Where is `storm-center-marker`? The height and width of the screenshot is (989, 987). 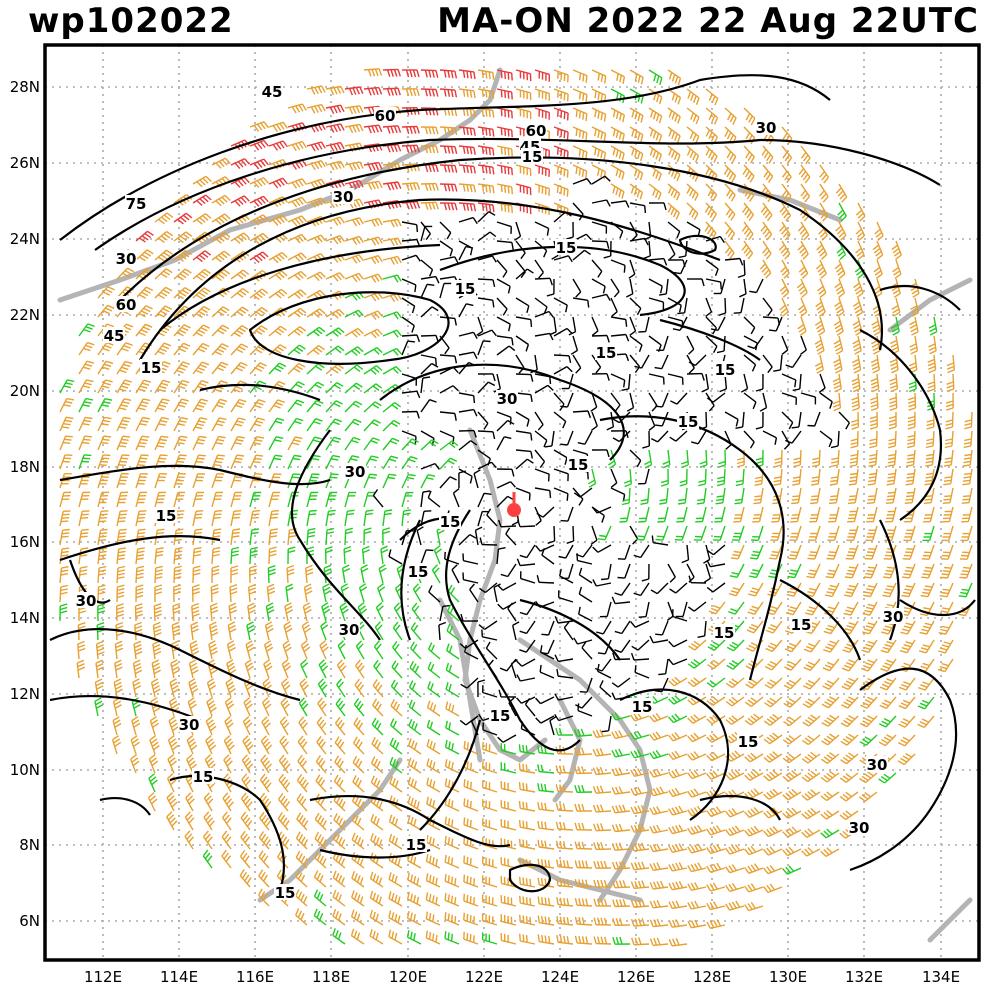
storm-center-marker is located at coordinates (514, 504).